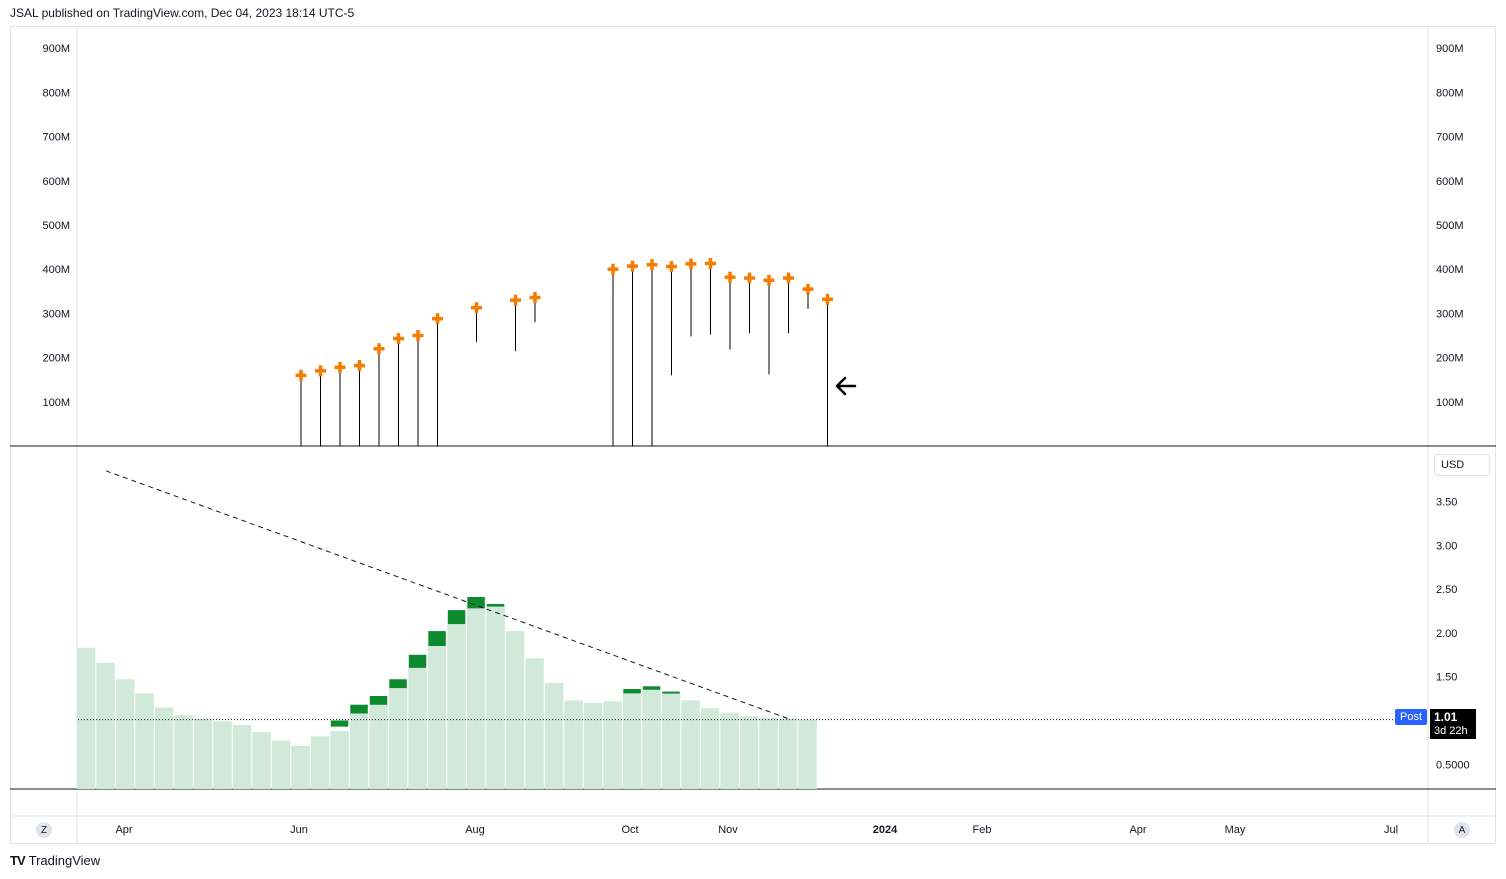 The width and height of the screenshot is (1506, 879). What do you see at coordinates (564, 351) in the screenshot?
I see `upper-pane-series` at bounding box center [564, 351].